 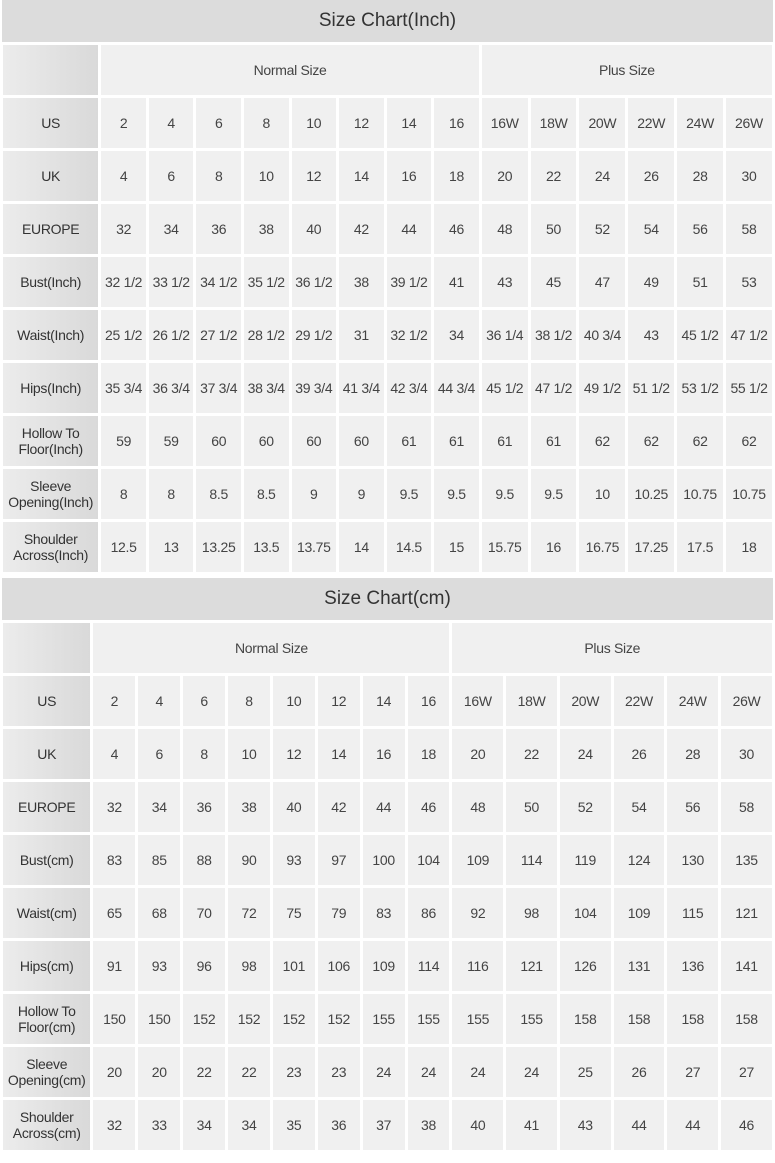 What do you see at coordinates (361, 441) in the screenshot?
I see `table-cell: 60` at bounding box center [361, 441].